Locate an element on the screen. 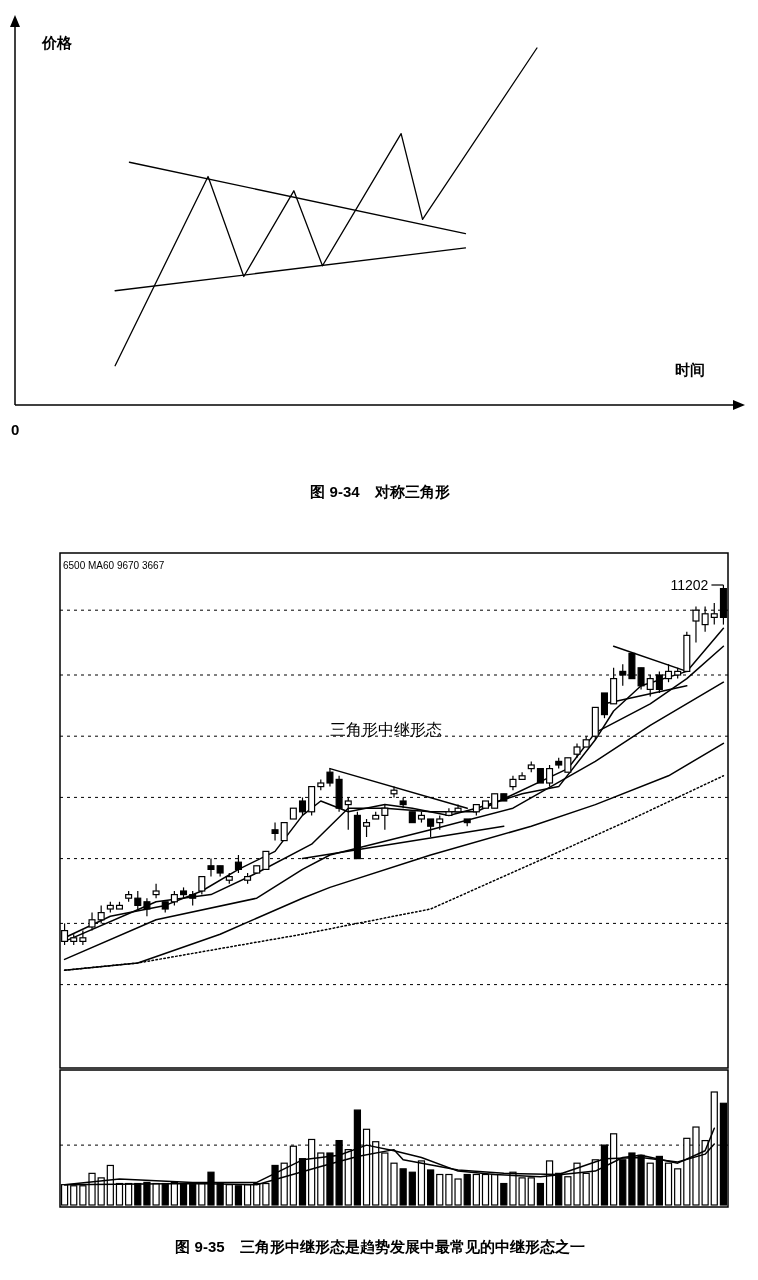 The width and height of the screenshot is (758, 1280). text: 0 is located at coordinates (15, 429).